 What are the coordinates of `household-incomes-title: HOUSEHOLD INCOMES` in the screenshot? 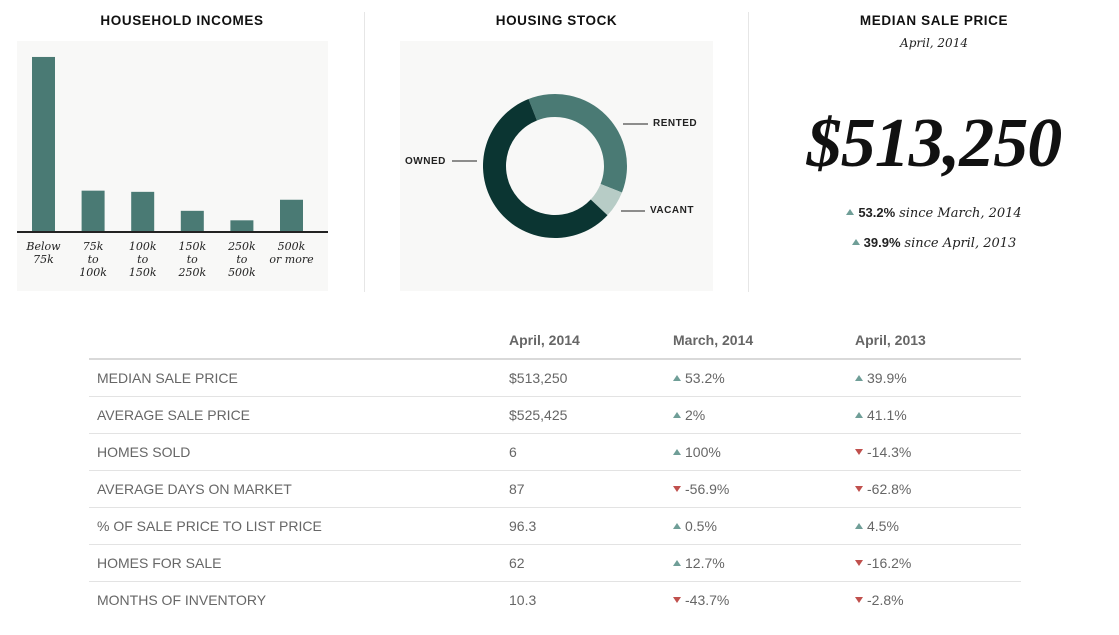 It's located at (182, 20).